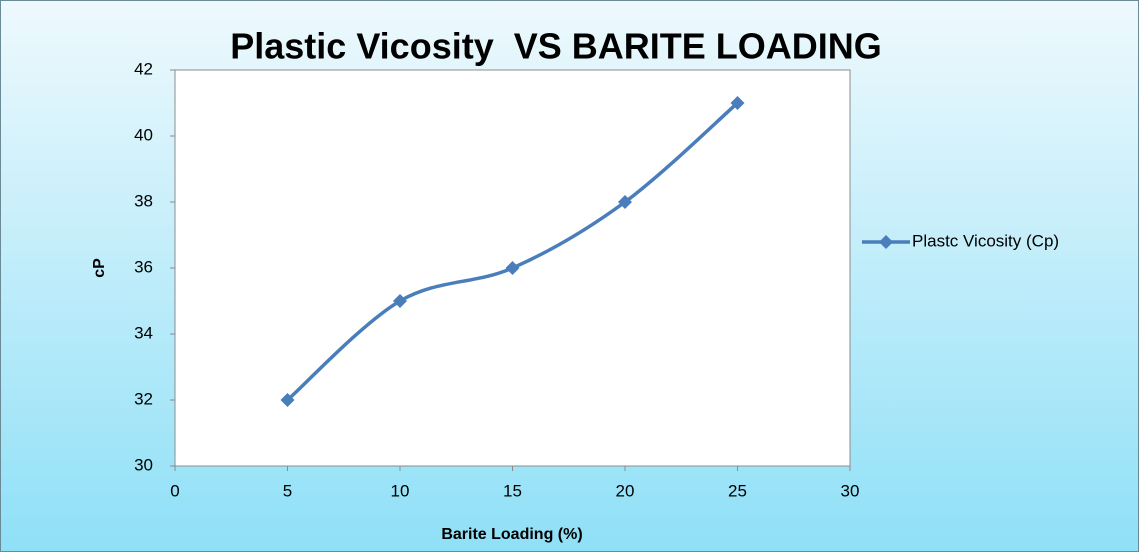  I want to click on legend-marker, so click(886, 242).